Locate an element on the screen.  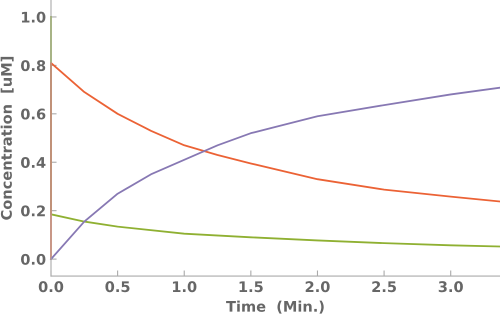
x-axis-title: Time (Min.) is located at coordinates (275, 307).